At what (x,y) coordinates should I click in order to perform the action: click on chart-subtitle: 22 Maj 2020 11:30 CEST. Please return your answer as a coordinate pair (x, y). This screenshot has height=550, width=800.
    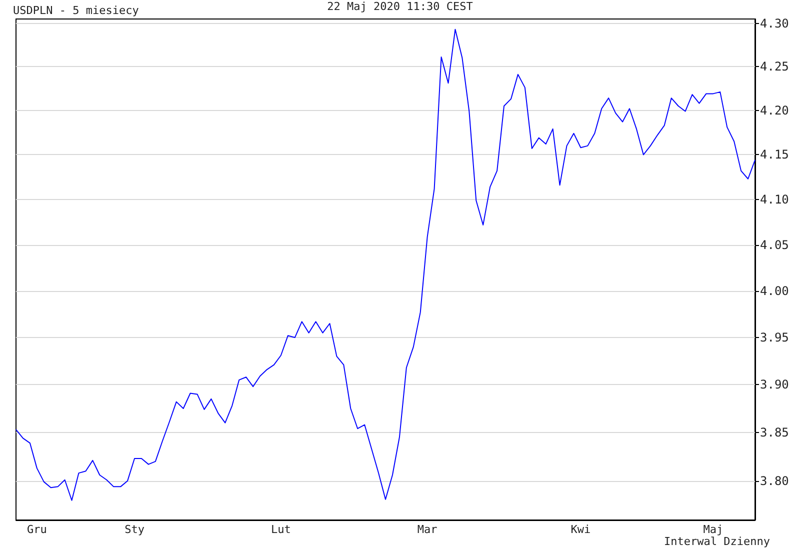
    Looking at the image, I should click on (400, 6).